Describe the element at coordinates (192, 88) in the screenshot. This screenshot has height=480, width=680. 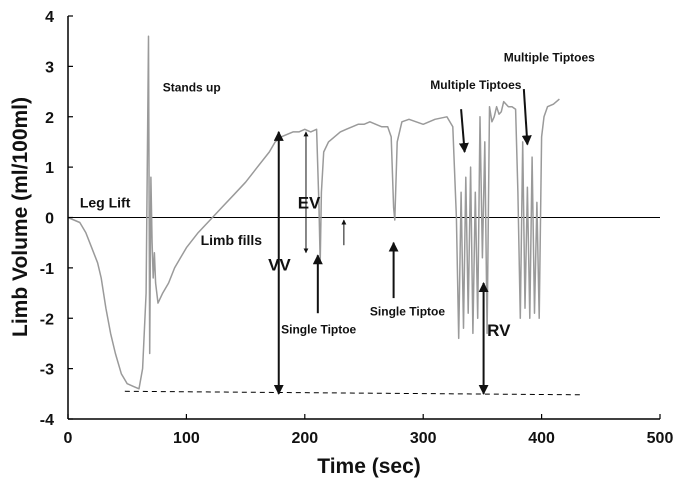
I see `annotation-label-0: Stands up` at that location.